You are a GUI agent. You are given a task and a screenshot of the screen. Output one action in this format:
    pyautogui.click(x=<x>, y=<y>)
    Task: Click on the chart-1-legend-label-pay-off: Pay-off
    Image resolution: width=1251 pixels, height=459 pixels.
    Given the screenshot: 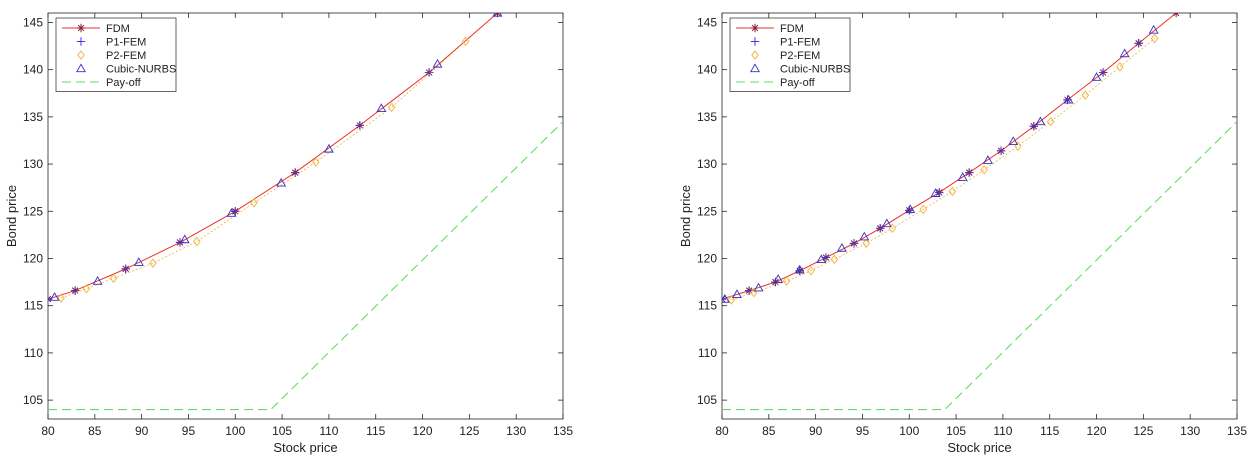 What is the action you would take?
    pyautogui.click(x=124, y=83)
    